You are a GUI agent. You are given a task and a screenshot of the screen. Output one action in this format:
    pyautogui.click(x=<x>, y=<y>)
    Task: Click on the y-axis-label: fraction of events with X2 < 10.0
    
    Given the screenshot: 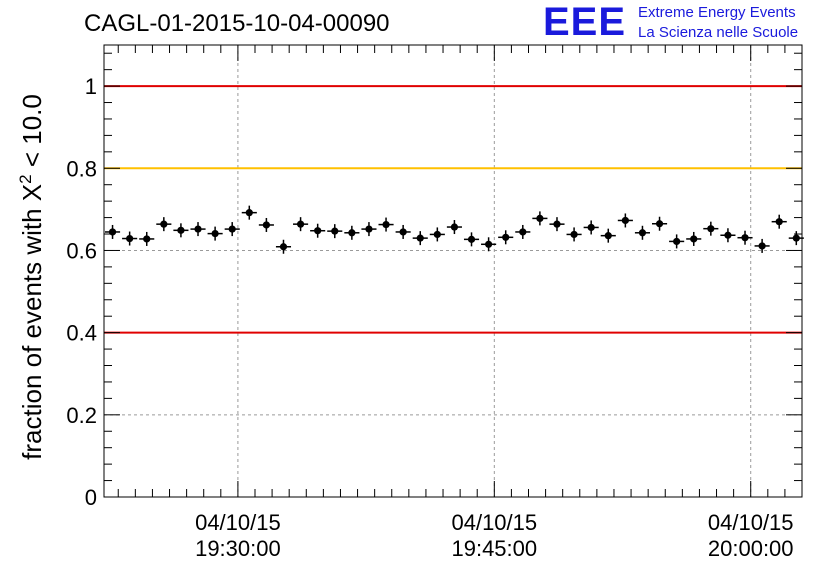 What is the action you would take?
    pyautogui.click(x=31, y=277)
    